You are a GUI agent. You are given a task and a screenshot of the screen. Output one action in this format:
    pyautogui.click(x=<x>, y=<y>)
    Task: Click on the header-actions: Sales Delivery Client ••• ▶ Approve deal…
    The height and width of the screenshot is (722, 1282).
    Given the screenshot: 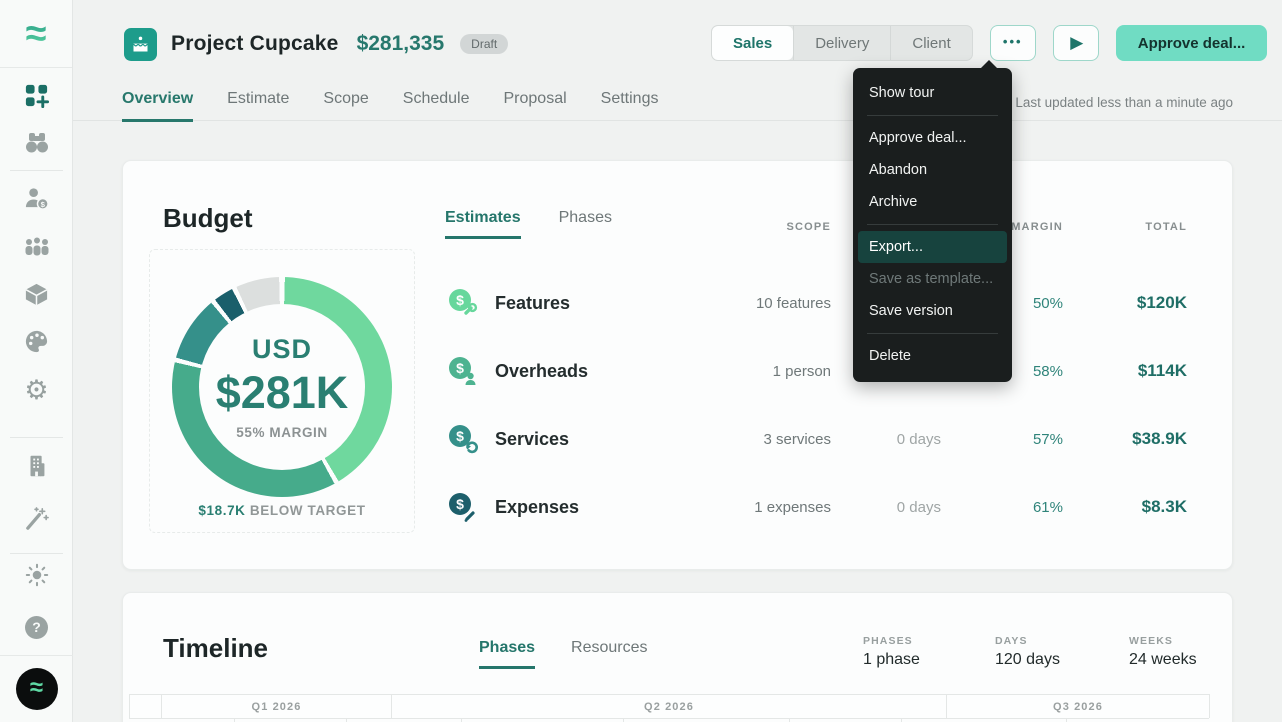 What is the action you would take?
    pyautogui.click(x=989, y=43)
    